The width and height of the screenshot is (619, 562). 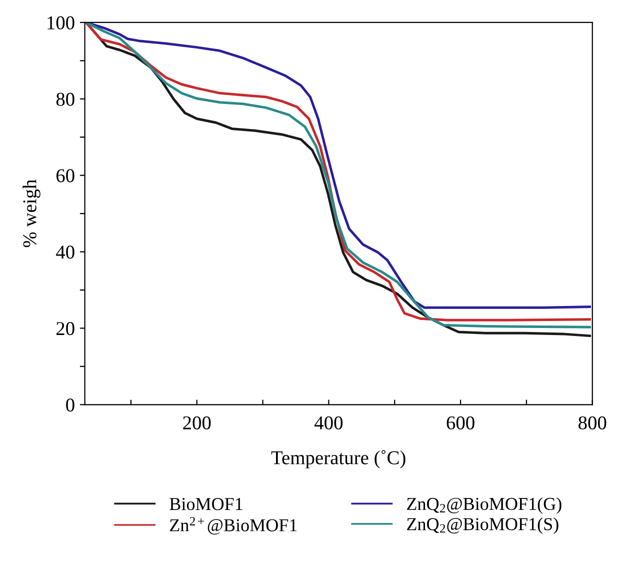 What do you see at coordinates (592, 423) in the screenshot?
I see `x-tick-label: 800` at bounding box center [592, 423].